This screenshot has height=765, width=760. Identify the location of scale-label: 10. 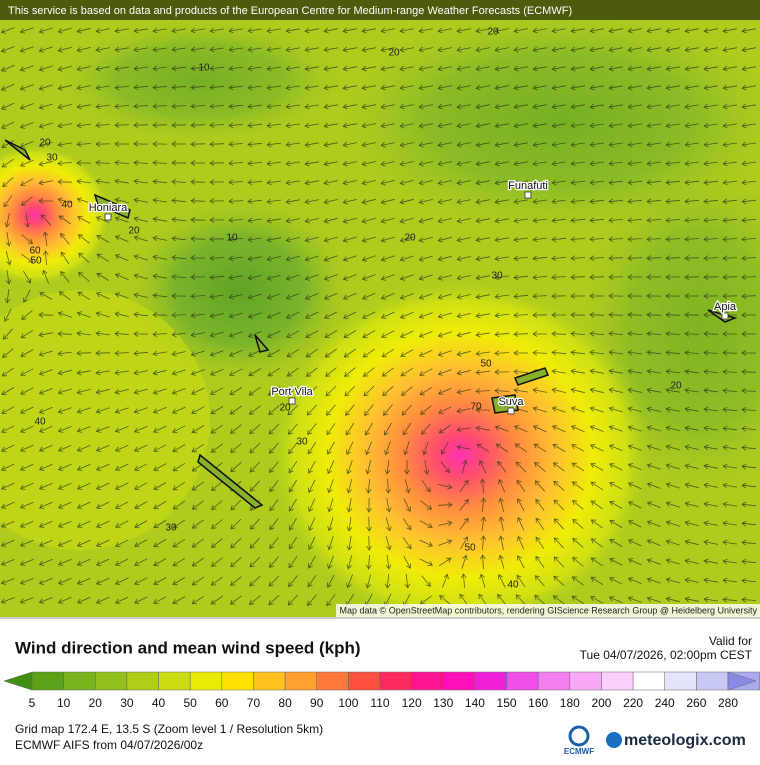
(64, 703).